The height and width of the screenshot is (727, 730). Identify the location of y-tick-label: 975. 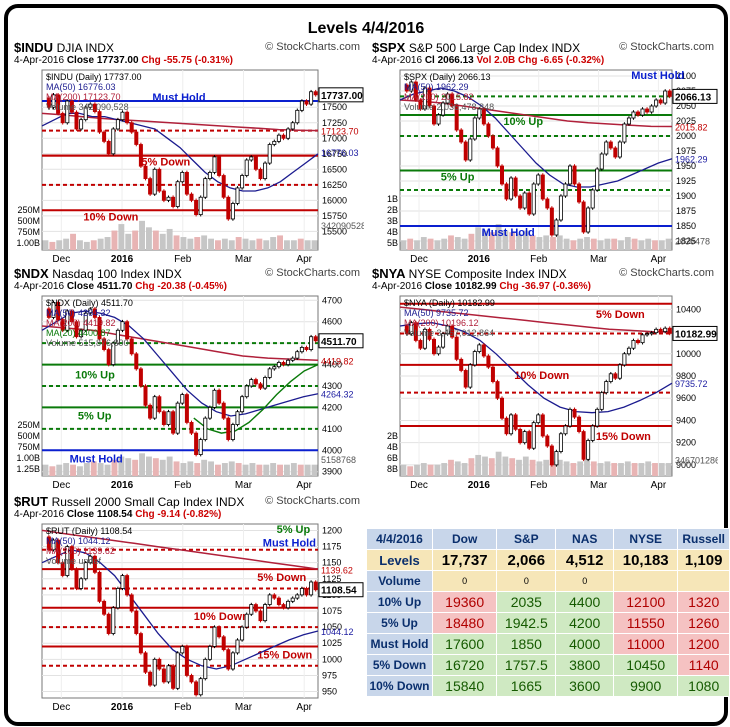
(329, 675).